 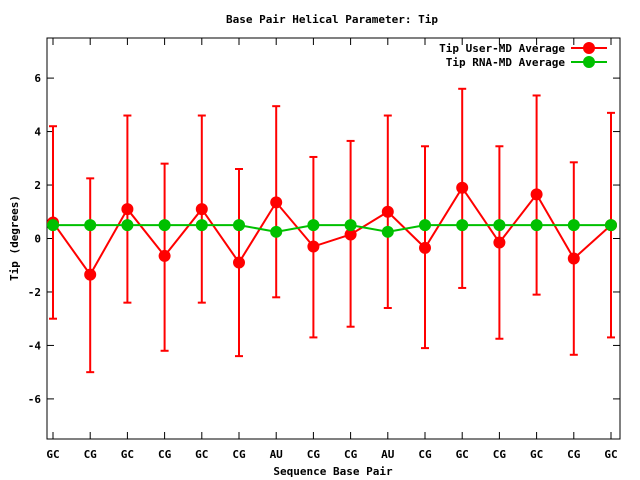 I want to click on series-rna-md-line, so click(x=332, y=228).